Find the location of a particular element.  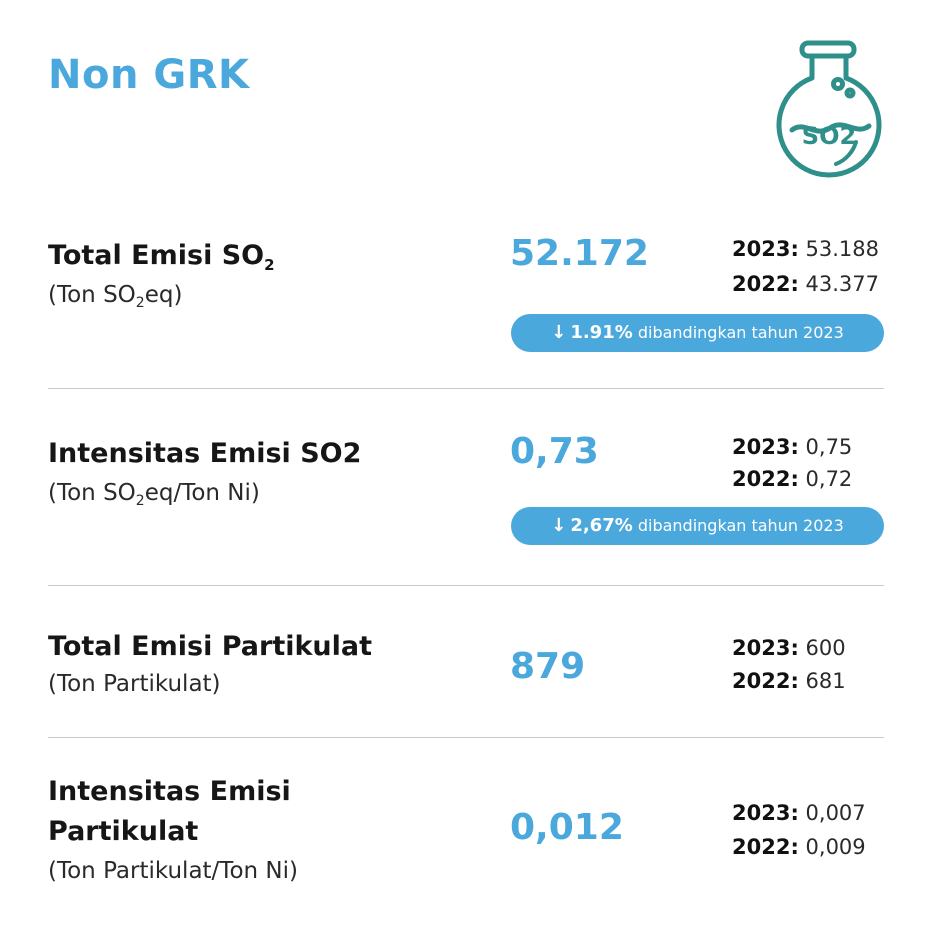

metric-unit: (Ton Partikulat) is located at coordinates (134, 684).